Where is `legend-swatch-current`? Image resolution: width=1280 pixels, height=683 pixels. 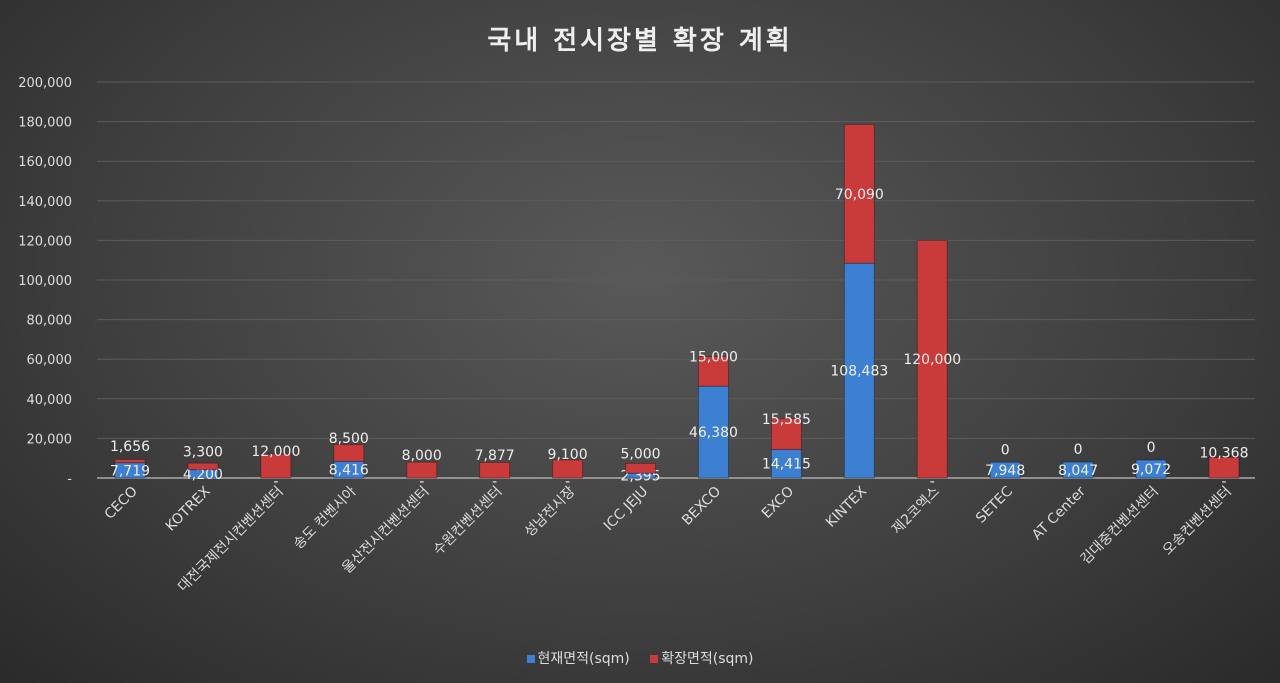 legend-swatch-current is located at coordinates (530, 659).